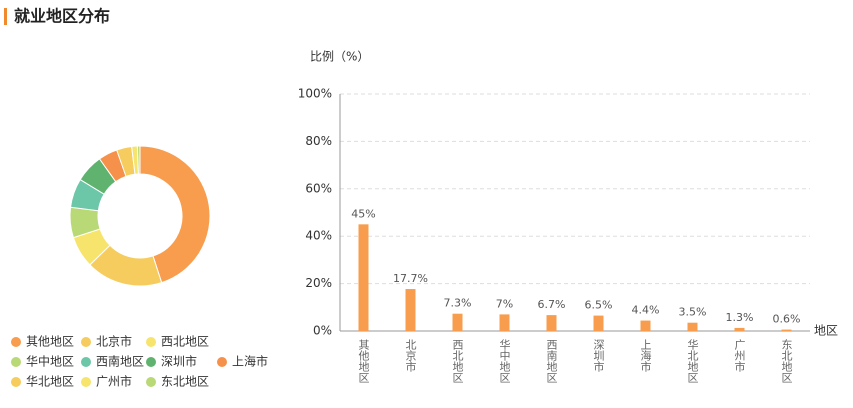 The width and height of the screenshot is (853, 408). Describe the element at coordinates (114, 341) in the screenshot. I see `legend-label: 北京市` at that location.